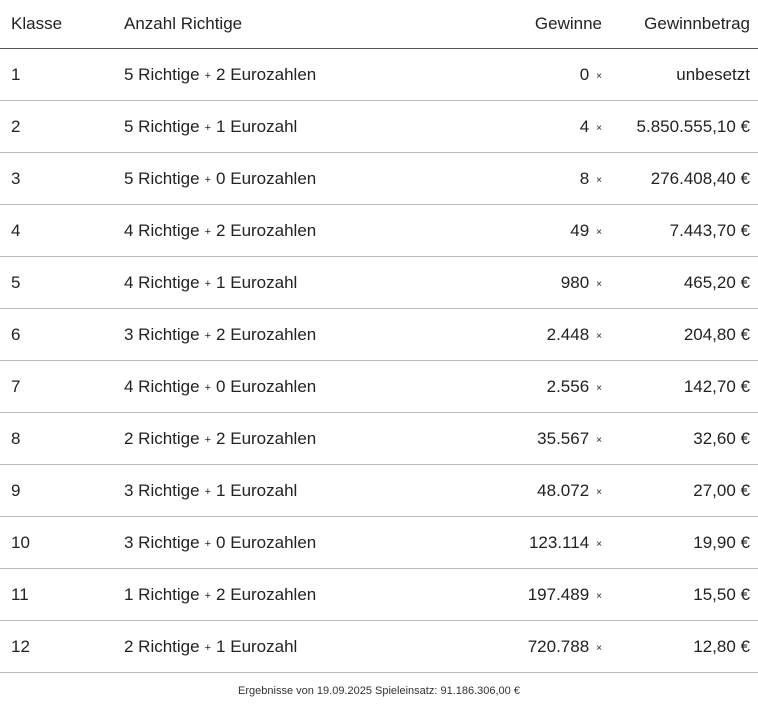 This screenshot has height=707, width=758. I want to click on table-row: 11 1 Richtige +2 Eurozahlen 197.489 × 15,50 €, so click(379, 594).